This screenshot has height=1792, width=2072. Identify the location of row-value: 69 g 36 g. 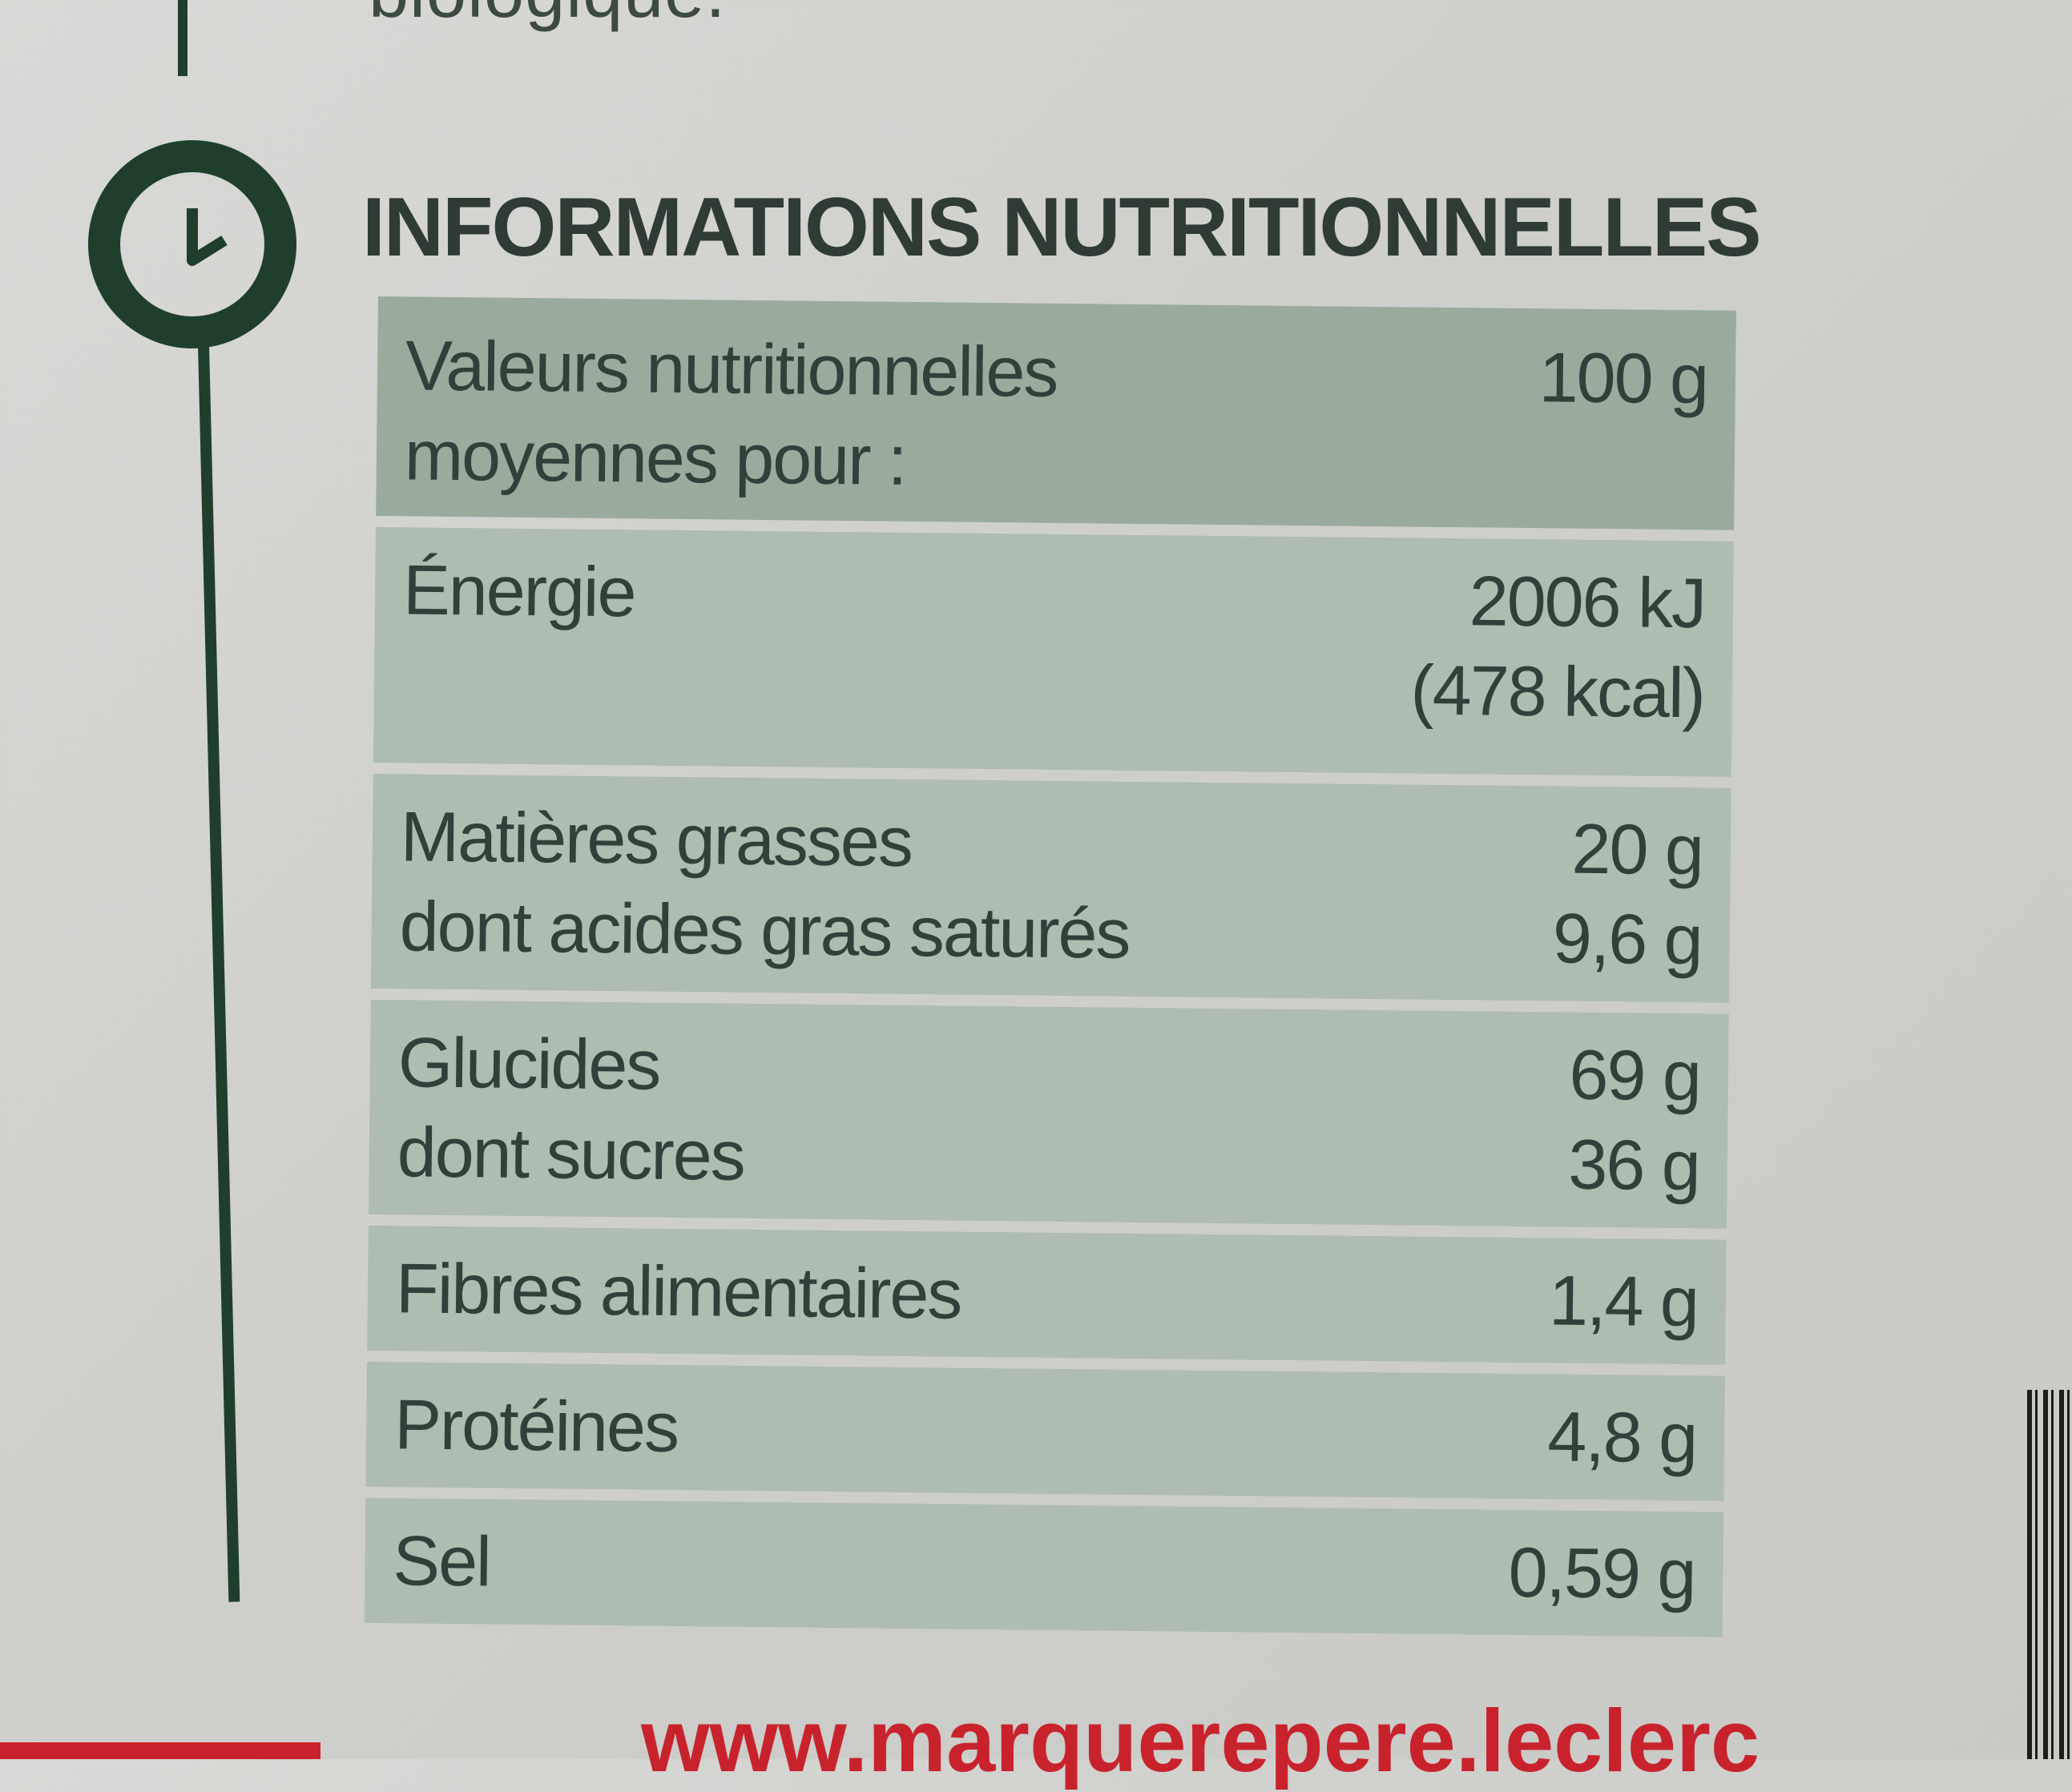
(1634, 1120).